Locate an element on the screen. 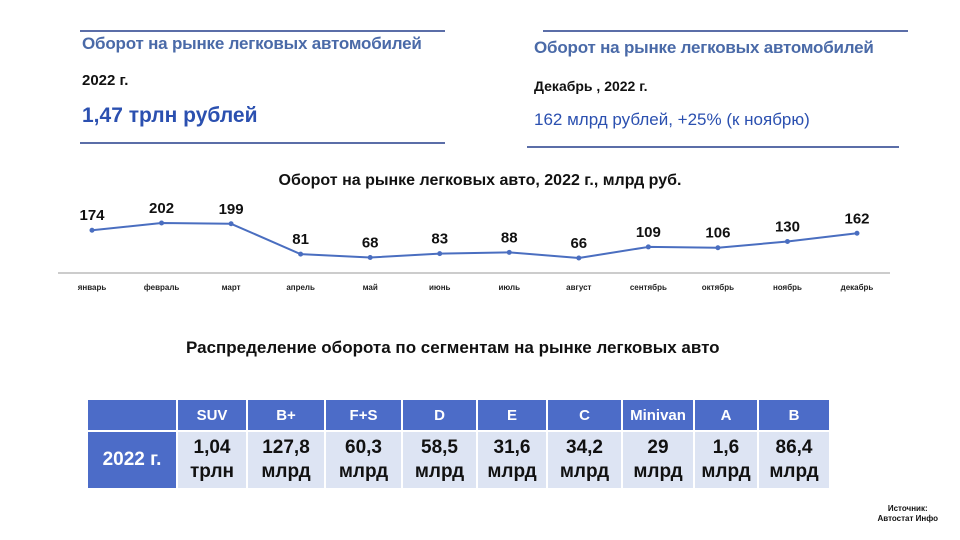 The image size is (960, 540). value-unit: трлн is located at coordinates (212, 471).